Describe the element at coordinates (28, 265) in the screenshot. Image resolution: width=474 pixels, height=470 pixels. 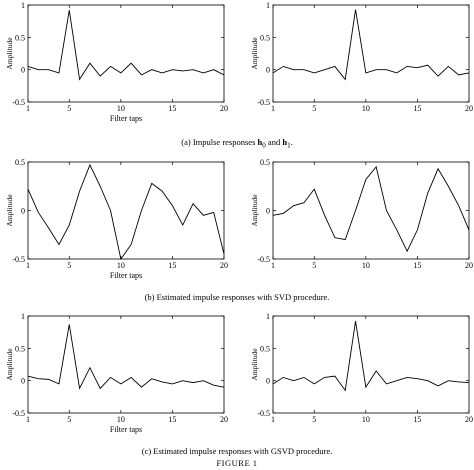
I see `b-left-xtick-label: 1` at that location.